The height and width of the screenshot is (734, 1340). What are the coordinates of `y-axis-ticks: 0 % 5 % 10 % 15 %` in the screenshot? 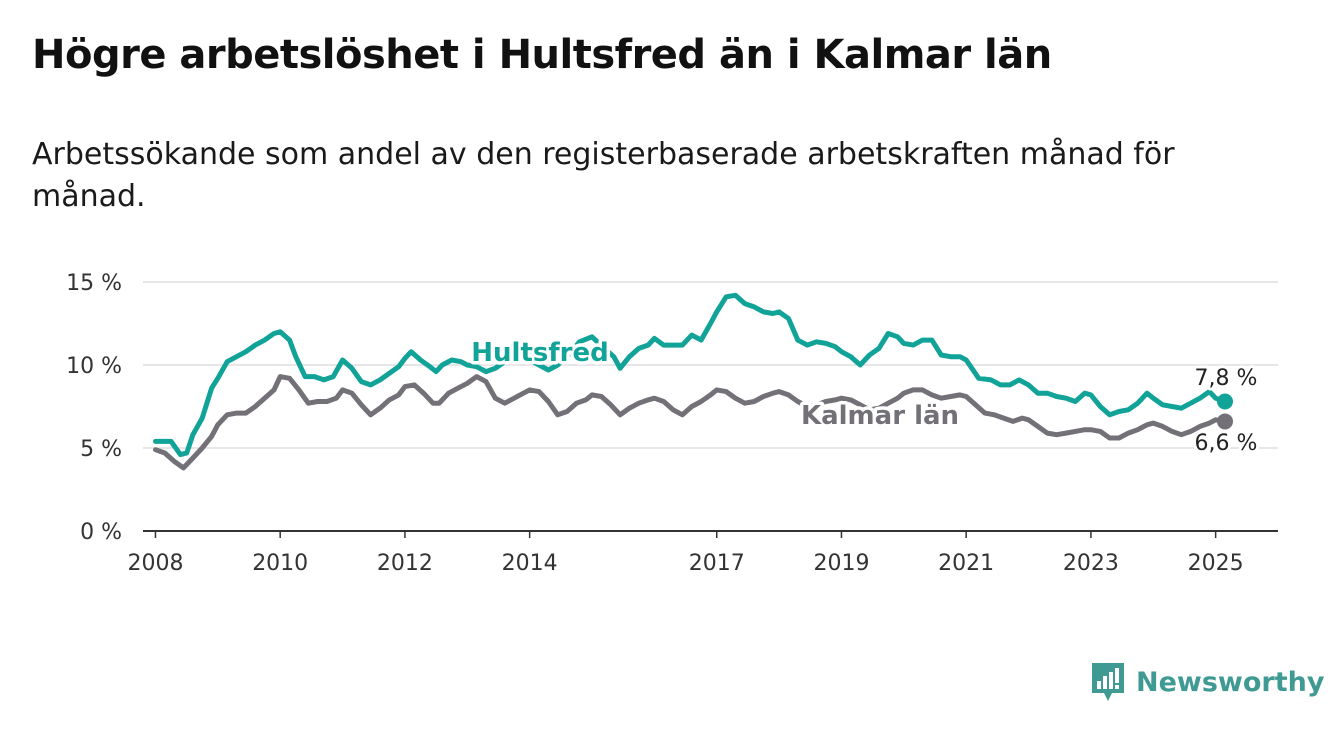 It's located at (94, 408).